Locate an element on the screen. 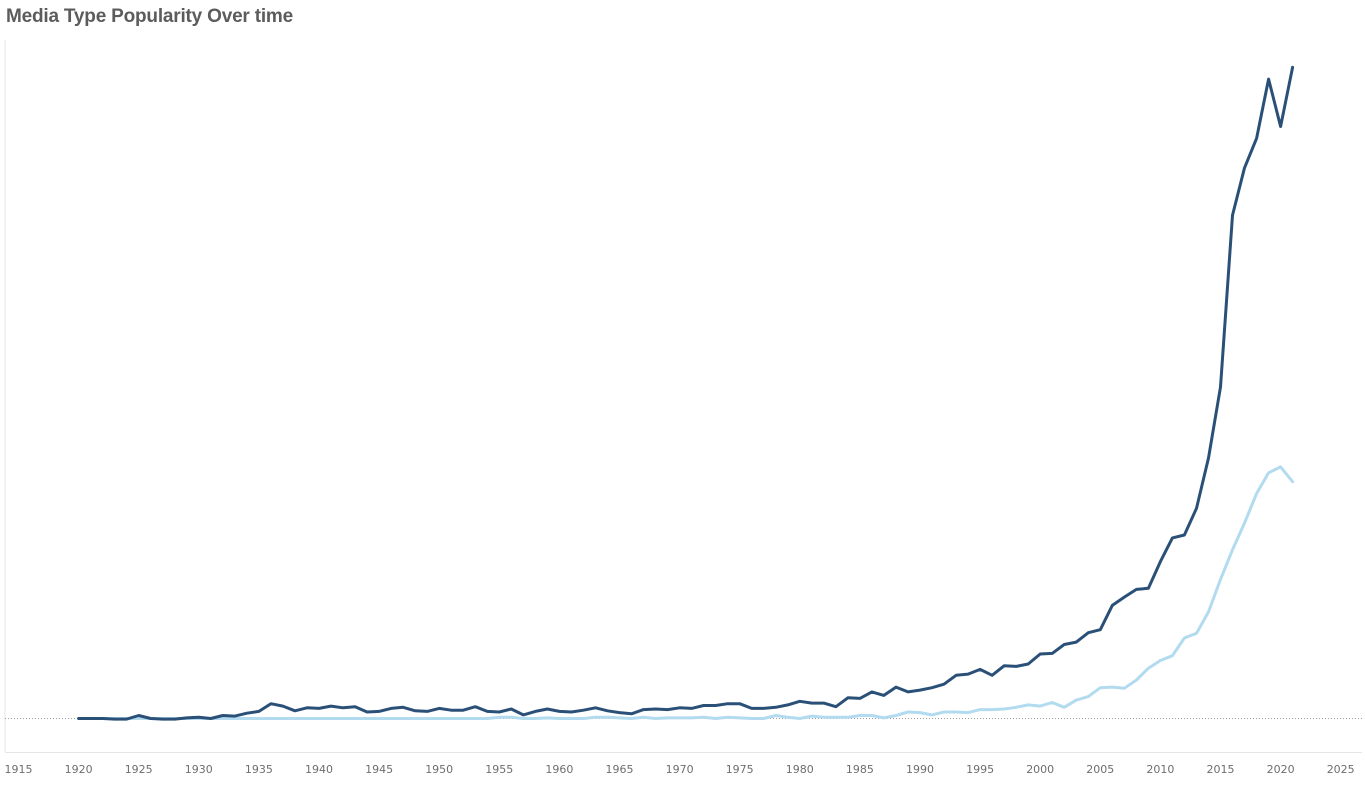 The image size is (1365, 786). x-tick-label-1945: 1945 is located at coordinates (379, 769).